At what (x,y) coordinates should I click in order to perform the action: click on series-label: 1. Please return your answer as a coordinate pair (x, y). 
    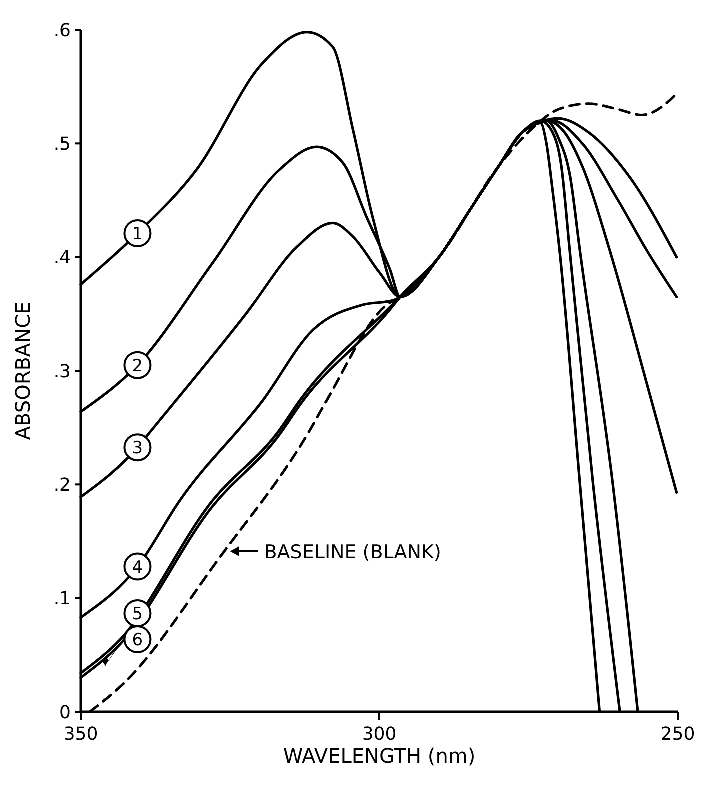
    Looking at the image, I should click on (138, 234).